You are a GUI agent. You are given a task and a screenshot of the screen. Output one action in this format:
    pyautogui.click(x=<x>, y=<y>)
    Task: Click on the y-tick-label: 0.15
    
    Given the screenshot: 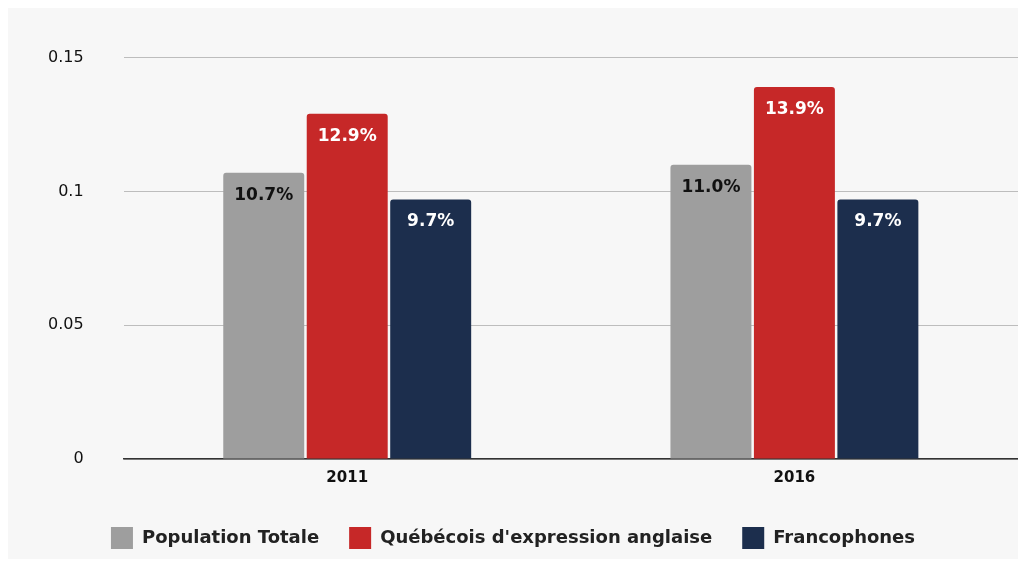 What is the action you would take?
    pyautogui.click(x=66, y=56)
    